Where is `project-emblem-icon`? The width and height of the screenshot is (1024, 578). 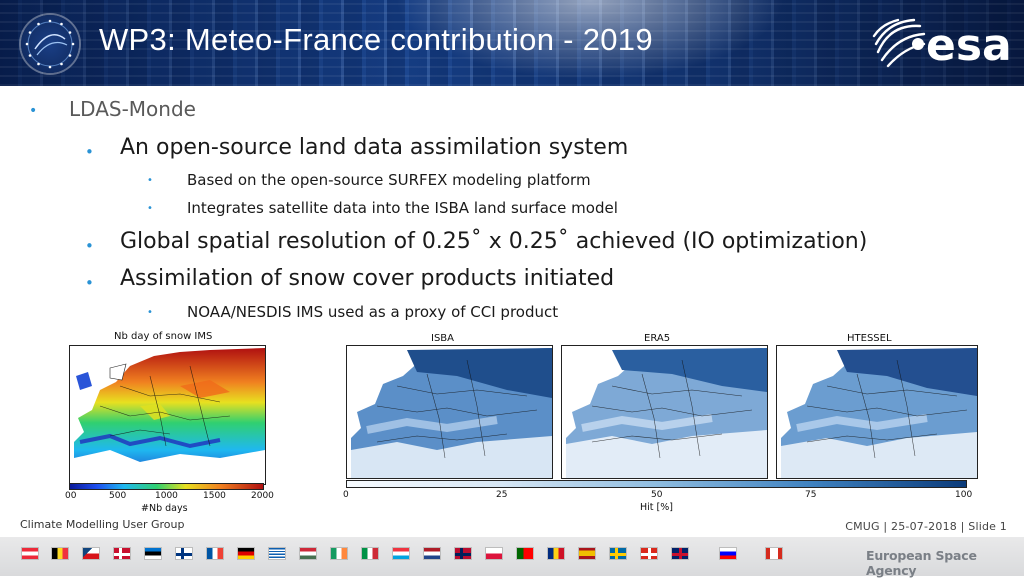
project-emblem-icon is located at coordinates (50, 44).